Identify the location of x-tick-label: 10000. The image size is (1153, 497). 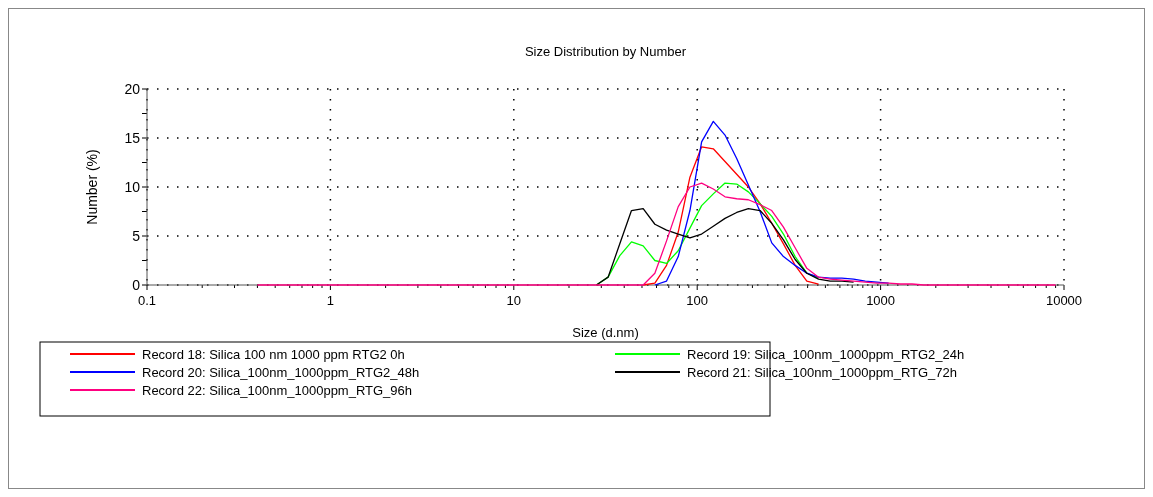
(1064, 300).